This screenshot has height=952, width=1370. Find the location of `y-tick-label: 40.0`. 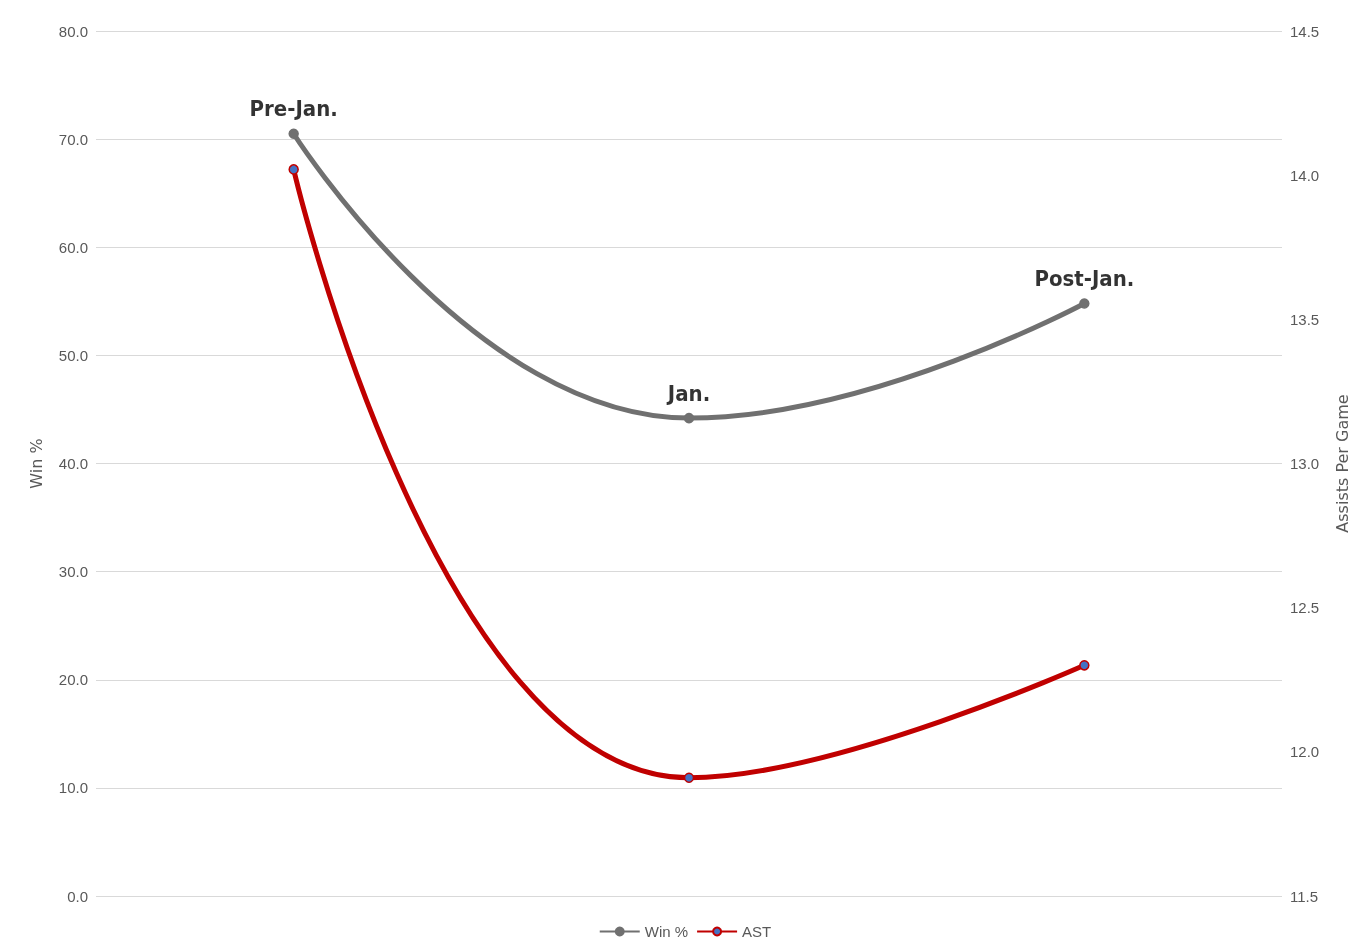

y-tick-label: 40.0 is located at coordinates (73, 463).